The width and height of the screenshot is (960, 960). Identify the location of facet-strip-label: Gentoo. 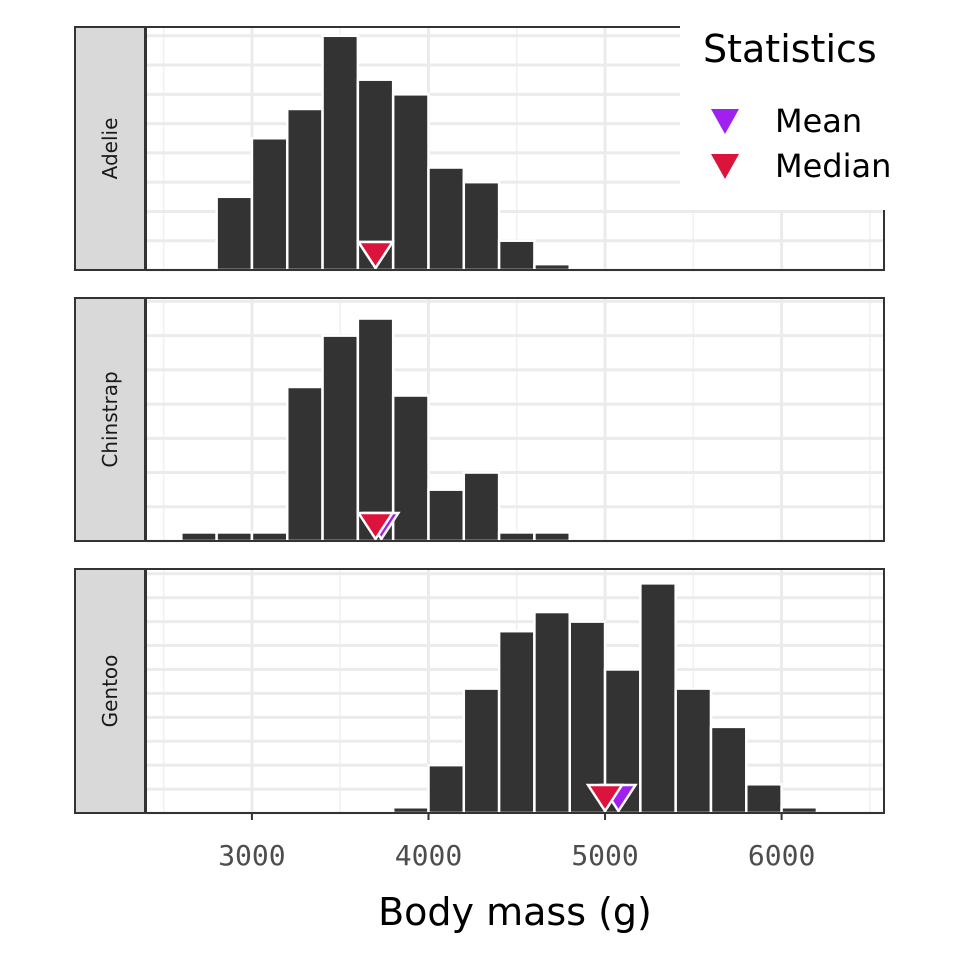
(110, 691).